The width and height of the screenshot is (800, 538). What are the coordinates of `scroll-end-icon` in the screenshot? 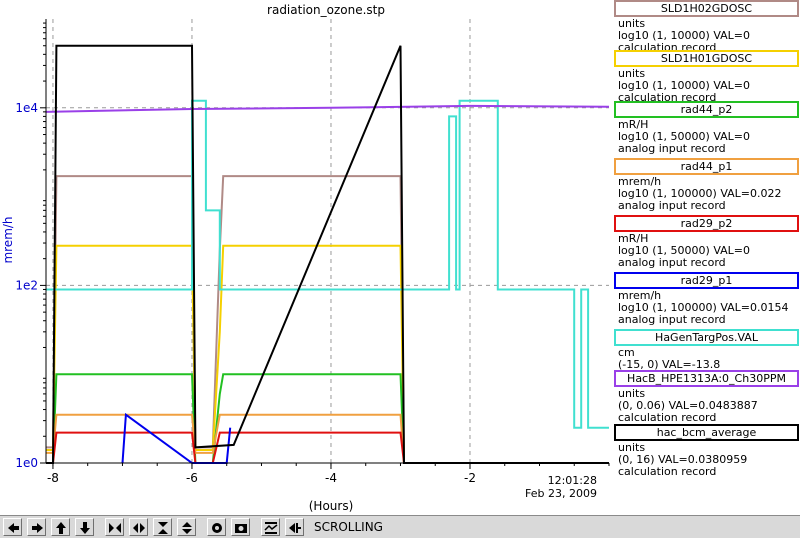 It's located at (295, 528).